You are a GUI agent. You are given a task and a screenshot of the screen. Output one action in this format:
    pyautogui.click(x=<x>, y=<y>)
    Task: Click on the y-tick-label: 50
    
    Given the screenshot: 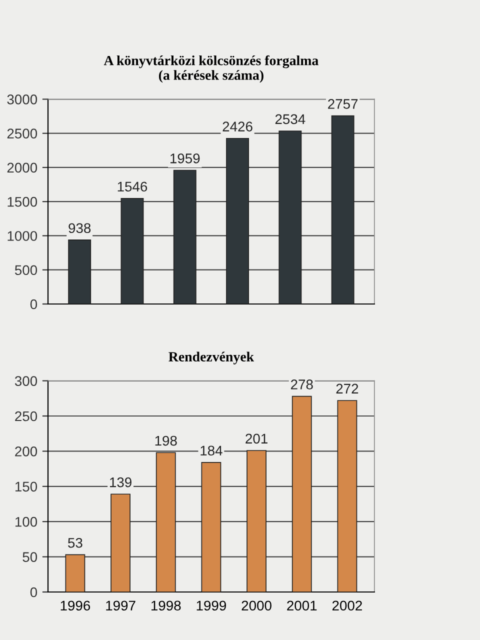 What is the action you would take?
    pyautogui.click(x=30, y=557)
    